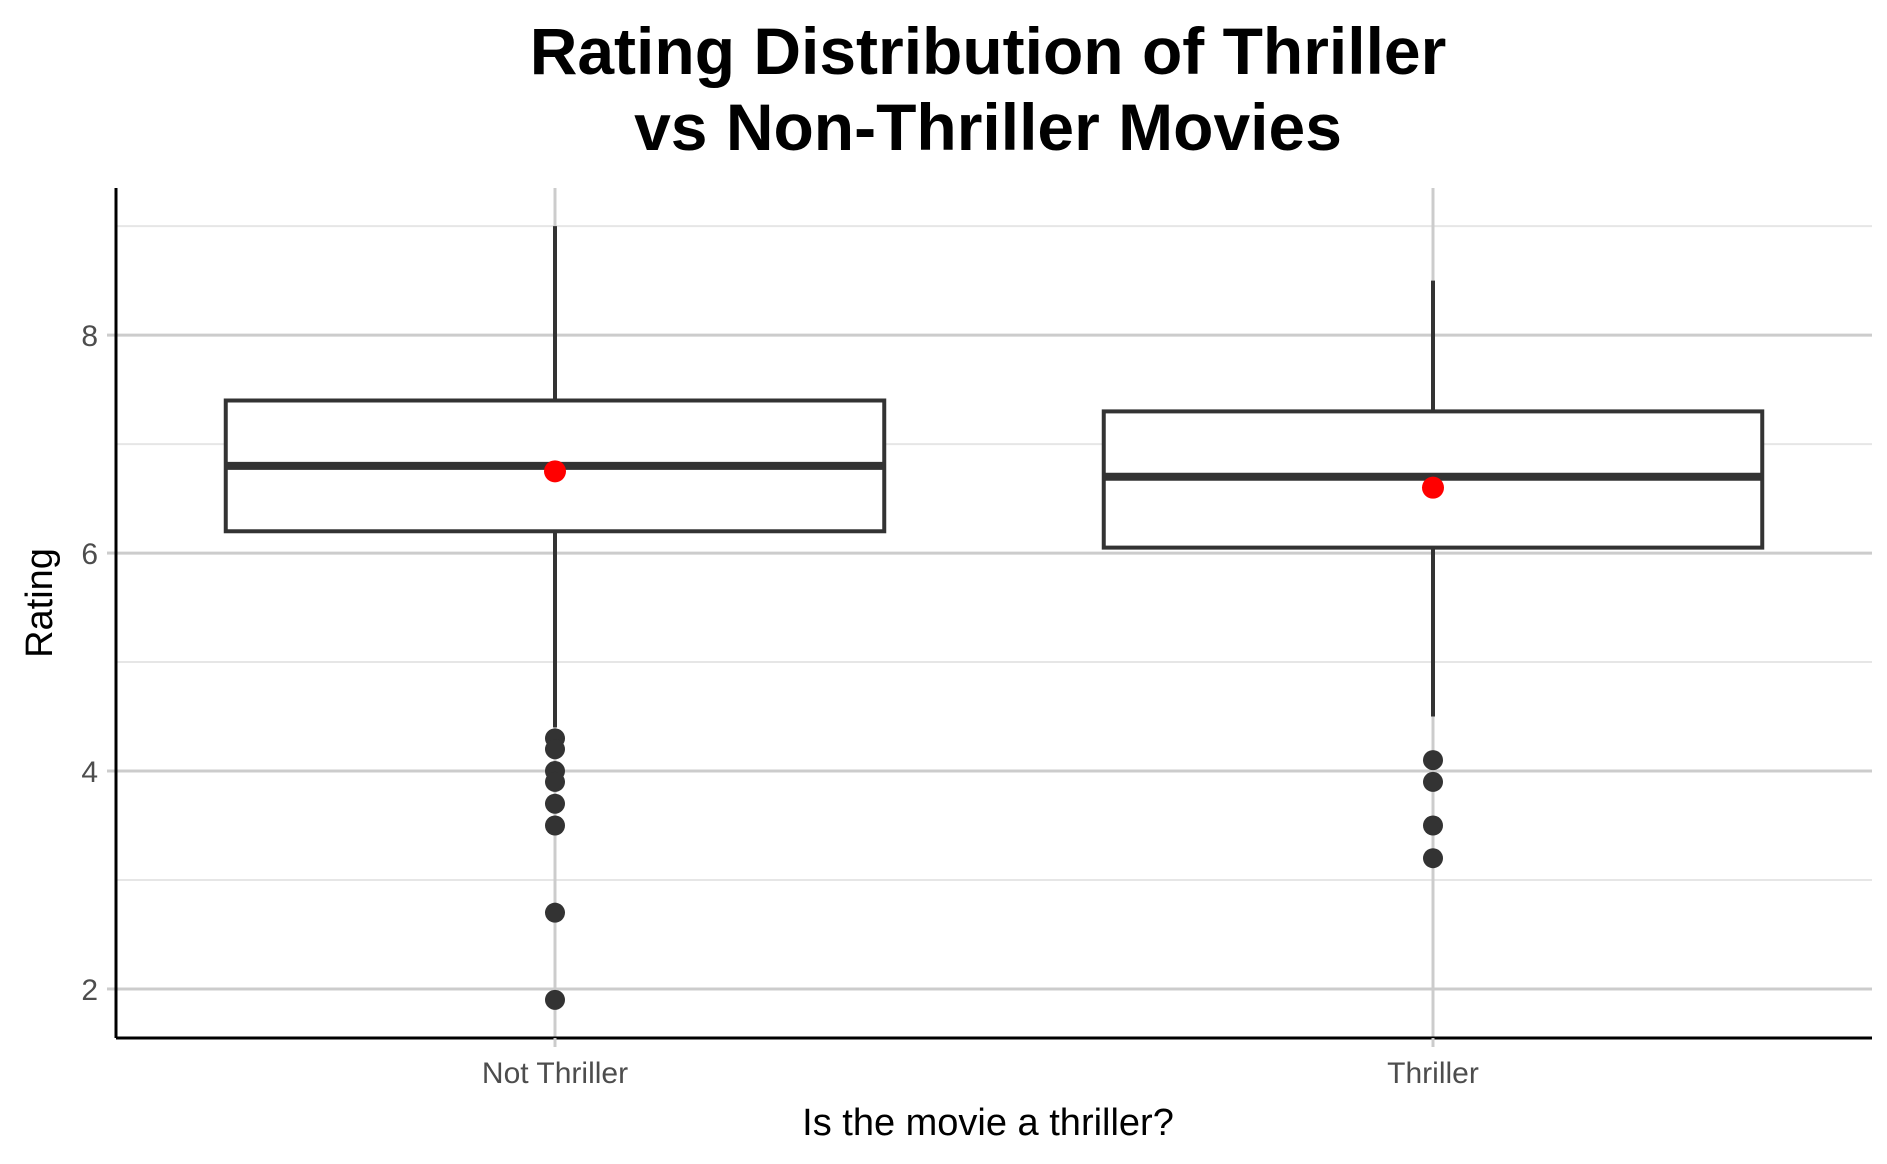 The image size is (1887, 1164). What do you see at coordinates (988, 127) in the screenshot?
I see `chart-title-line-2: vs Non-Thriller Movies` at bounding box center [988, 127].